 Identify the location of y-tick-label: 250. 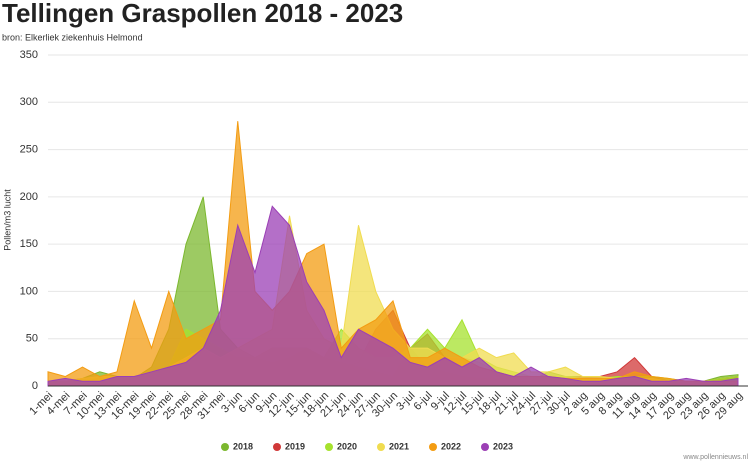
(29, 149).